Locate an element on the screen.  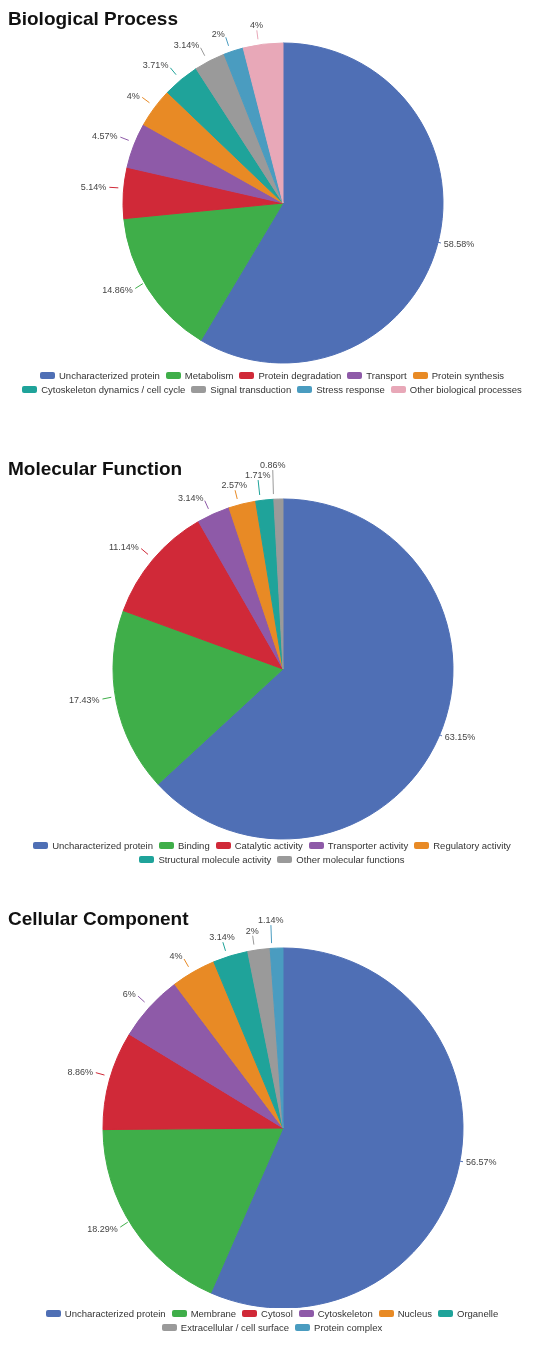
data-label: 1.71% is located at coordinates (258, 475).